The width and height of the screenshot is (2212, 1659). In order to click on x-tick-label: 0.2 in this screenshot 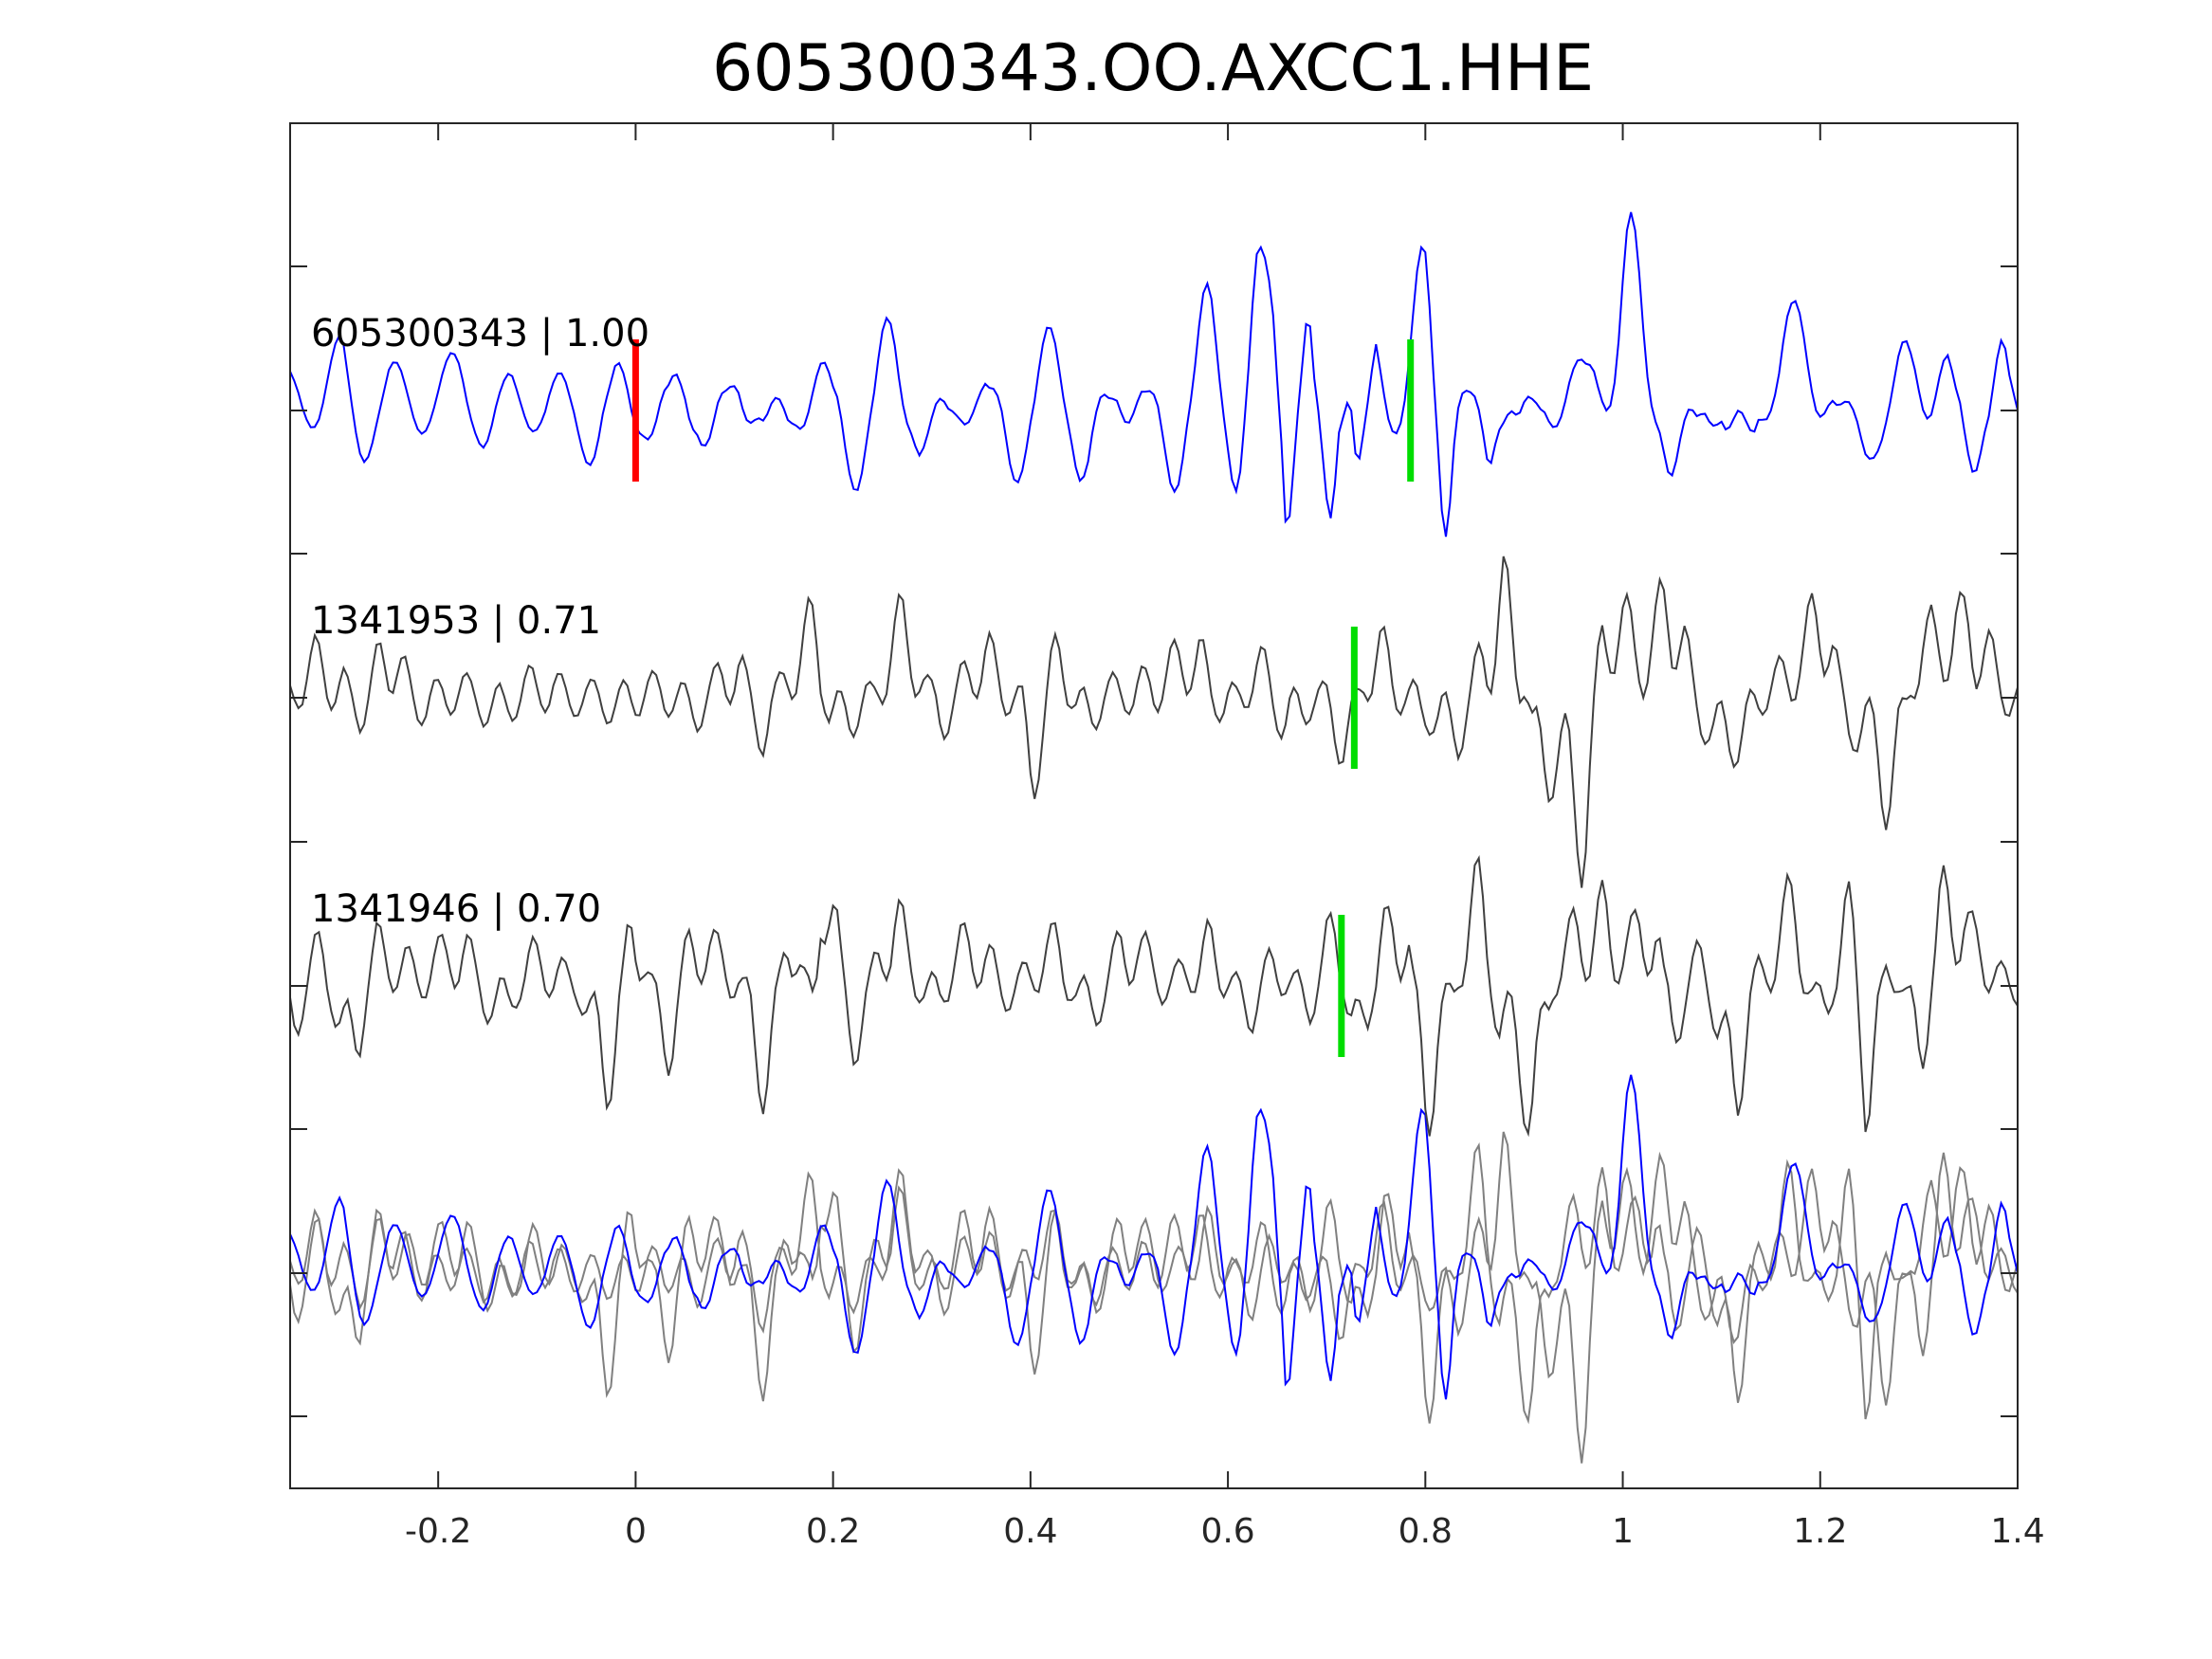, I will do `click(833, 1531)`.